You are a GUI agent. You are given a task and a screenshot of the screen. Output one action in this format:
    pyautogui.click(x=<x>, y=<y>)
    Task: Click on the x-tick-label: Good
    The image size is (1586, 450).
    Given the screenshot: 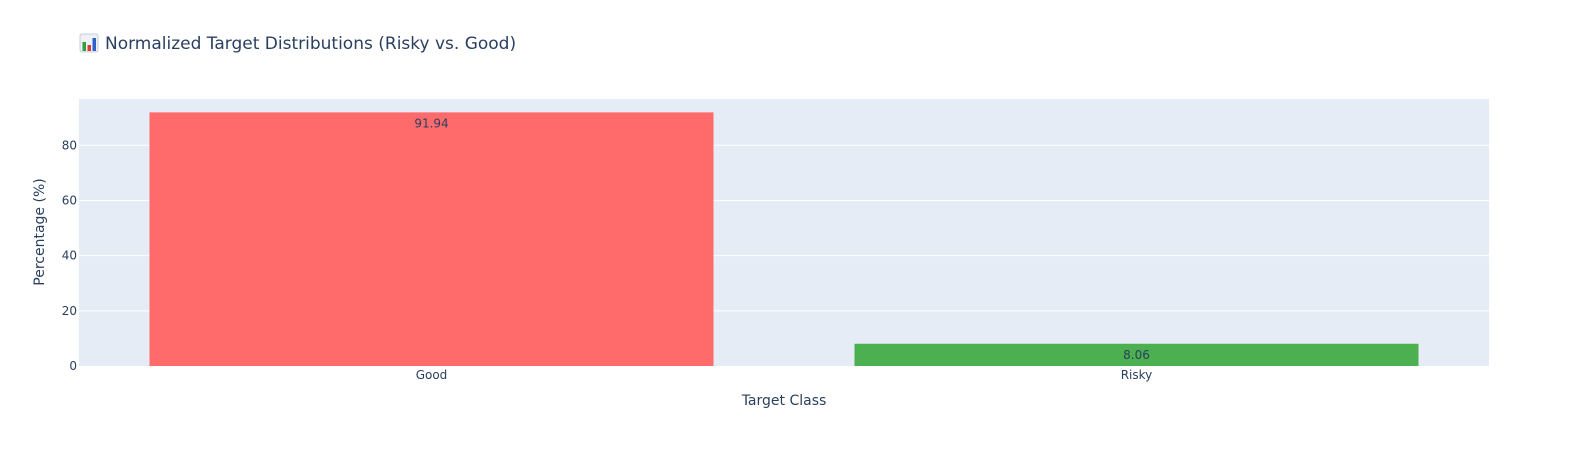 What is the action you would take?
    pyautogui.click(x=432, y=375)
    